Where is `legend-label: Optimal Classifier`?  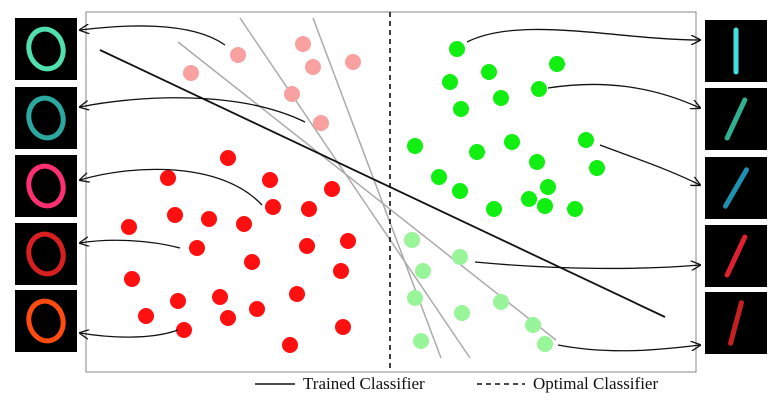
legend-label: Optimal Classifier is located at coordinates (595, 383).